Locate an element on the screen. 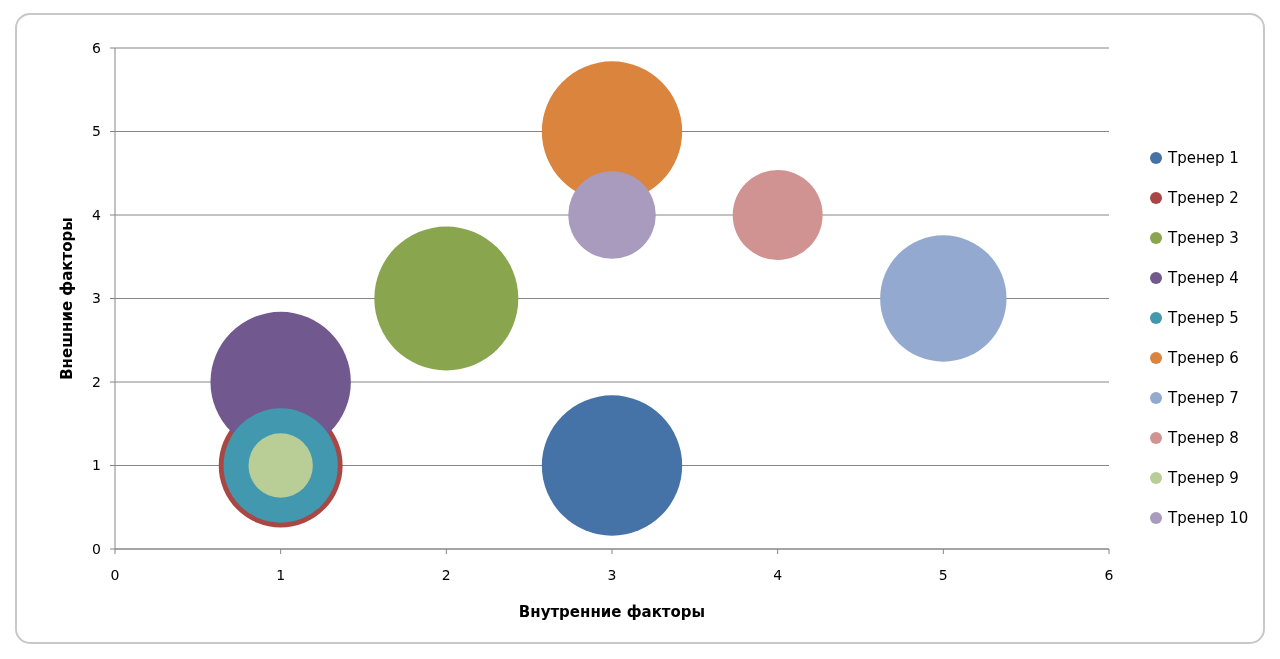  y-tick-label: 3 is located at coordinates (96, 298).